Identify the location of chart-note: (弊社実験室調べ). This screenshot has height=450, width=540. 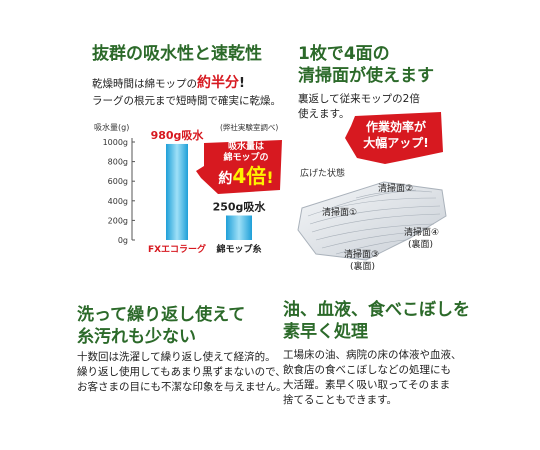
(249, 127).